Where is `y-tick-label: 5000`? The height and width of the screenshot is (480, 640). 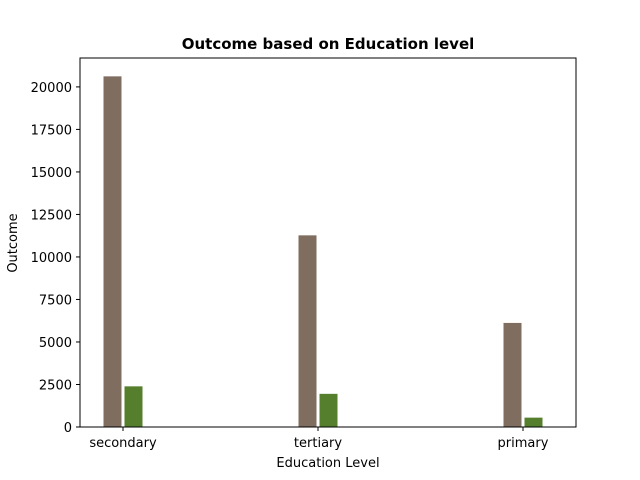
y-tick-label: 5000 is located at coordinates (55, 343).